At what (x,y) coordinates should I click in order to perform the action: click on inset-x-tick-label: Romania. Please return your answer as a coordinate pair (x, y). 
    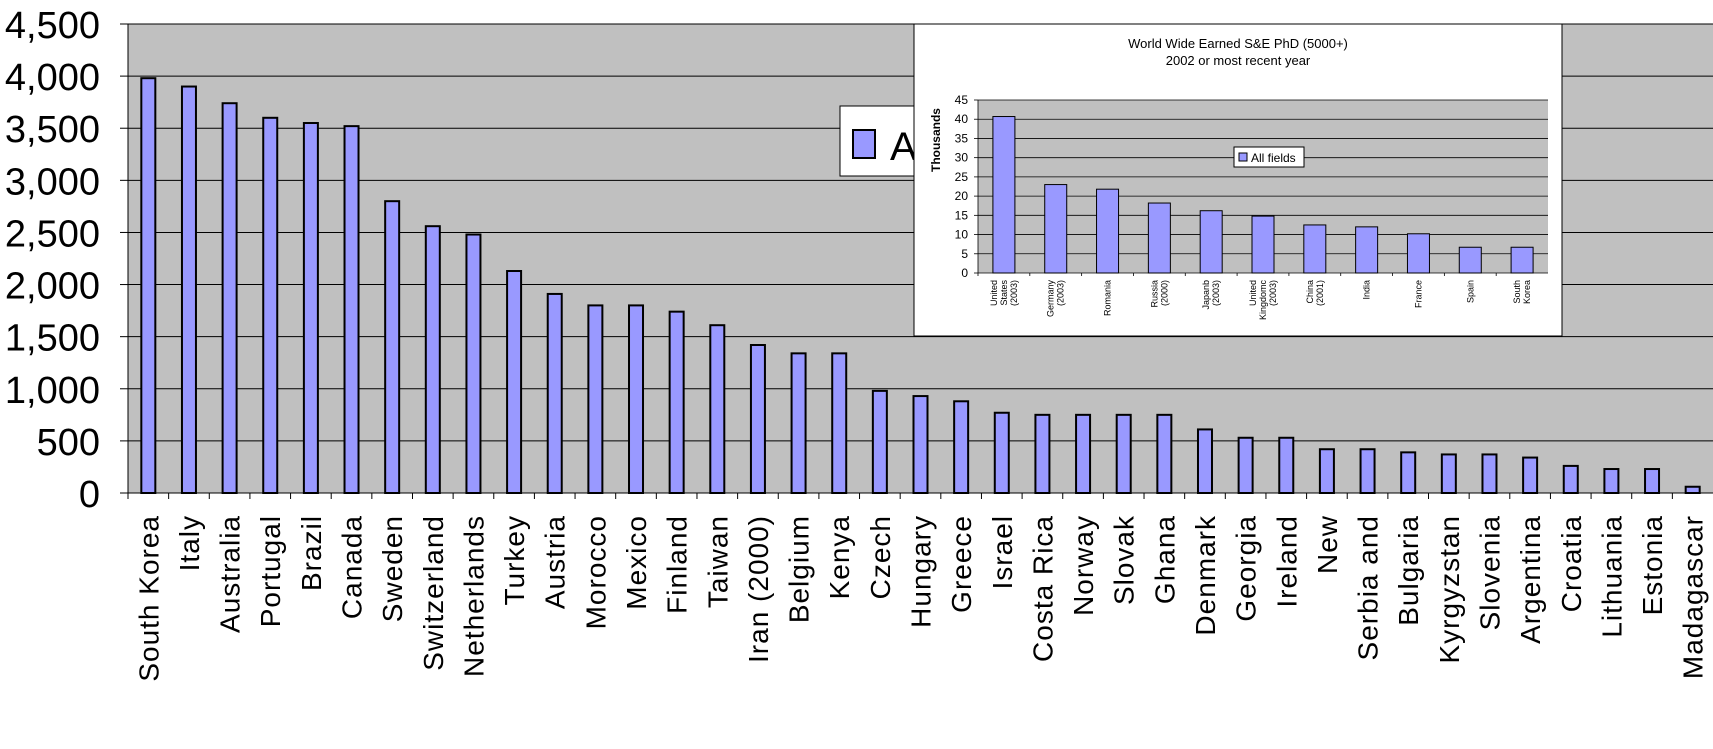
    Looking at the image, I should click on (1108, 298).